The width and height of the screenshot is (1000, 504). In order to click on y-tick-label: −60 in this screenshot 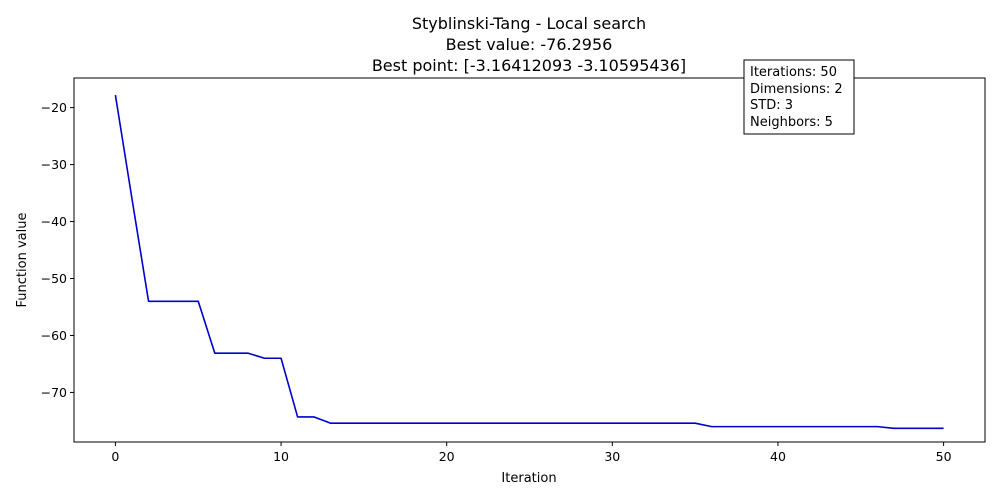, I will do `click(54, 335)`.